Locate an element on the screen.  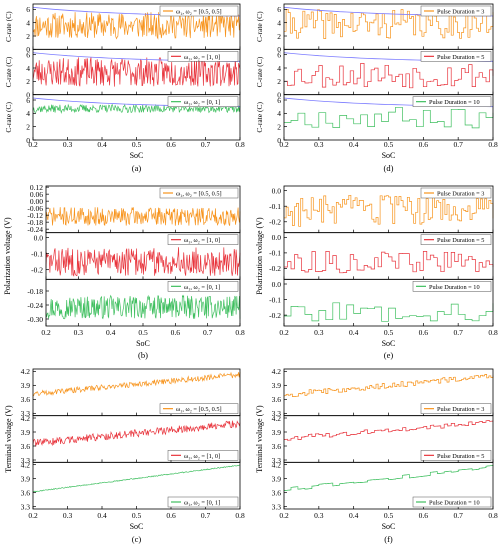
y-axis-label: C-rate (C) is located at coordinates (259, 26).